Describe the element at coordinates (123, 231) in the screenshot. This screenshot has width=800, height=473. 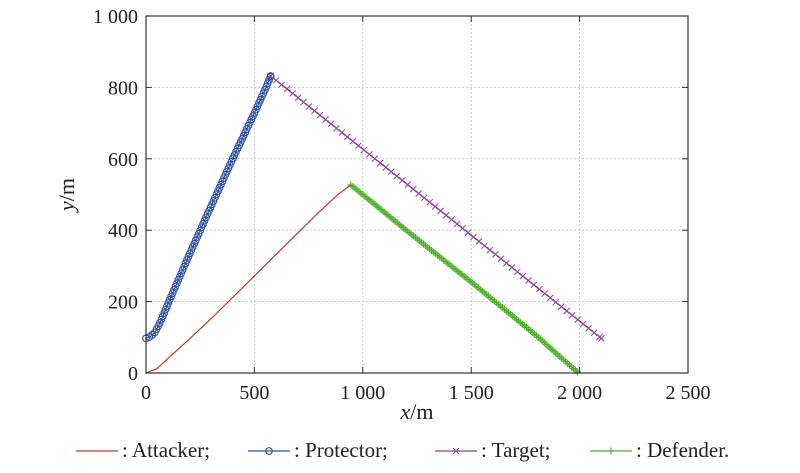
I see `y-tick-label: 400` at that location.